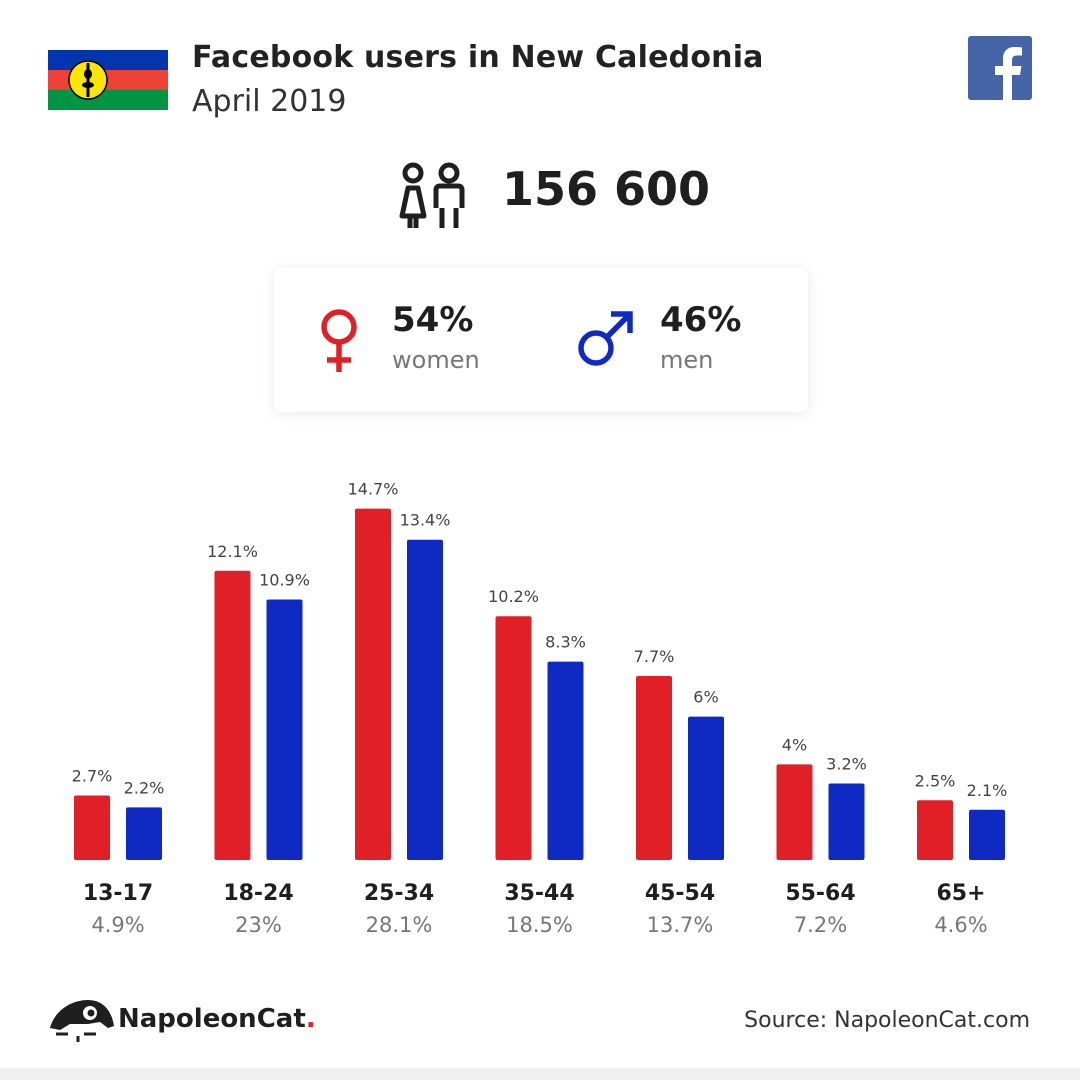 The height and width of the screenshot is (1080, 1080). Describe the element at coordinates (92, 827) in the screenshot. I see `bar-13-17-women` at that location.